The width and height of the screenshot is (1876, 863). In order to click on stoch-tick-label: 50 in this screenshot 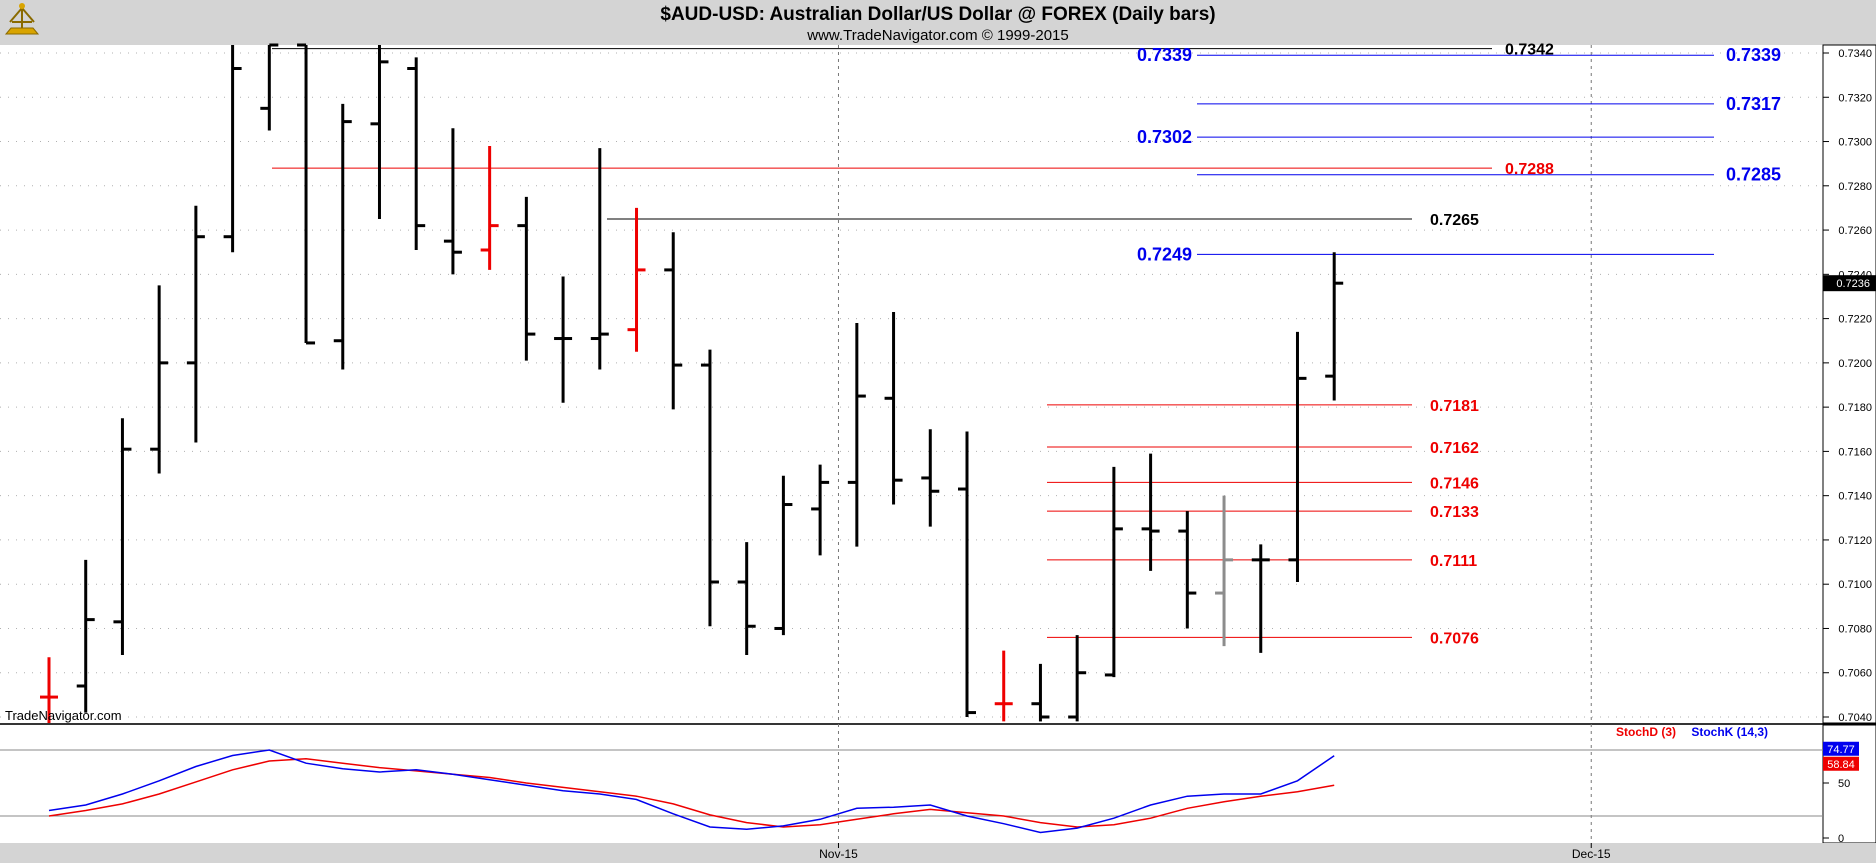, I will do `click(1844, 784)`.